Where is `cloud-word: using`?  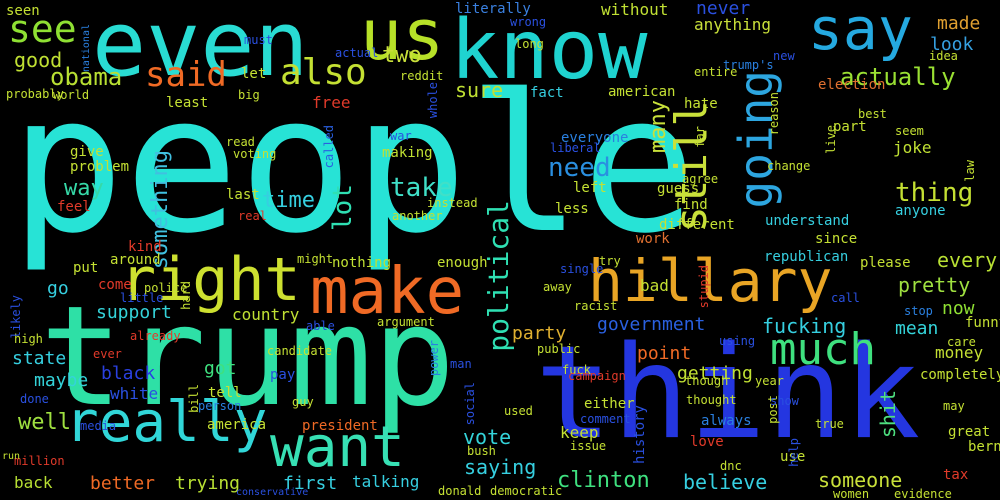
cloud-word: using is located at coordinates (737, 341).